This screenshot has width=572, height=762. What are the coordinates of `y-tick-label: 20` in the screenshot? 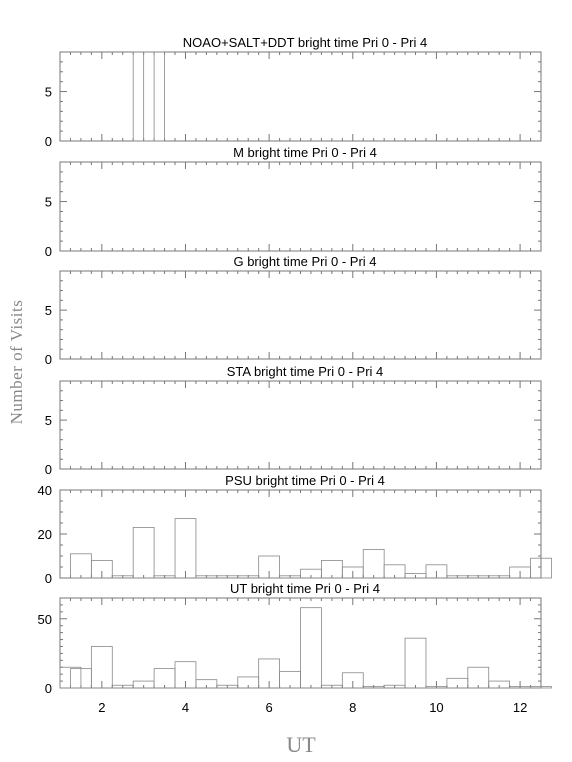 It's located at (45, 534).